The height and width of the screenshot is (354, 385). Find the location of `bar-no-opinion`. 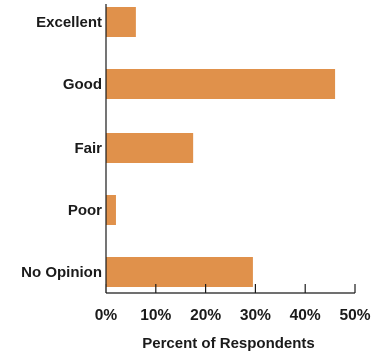

bar-no-opinion is located at coordinates (179, 272).